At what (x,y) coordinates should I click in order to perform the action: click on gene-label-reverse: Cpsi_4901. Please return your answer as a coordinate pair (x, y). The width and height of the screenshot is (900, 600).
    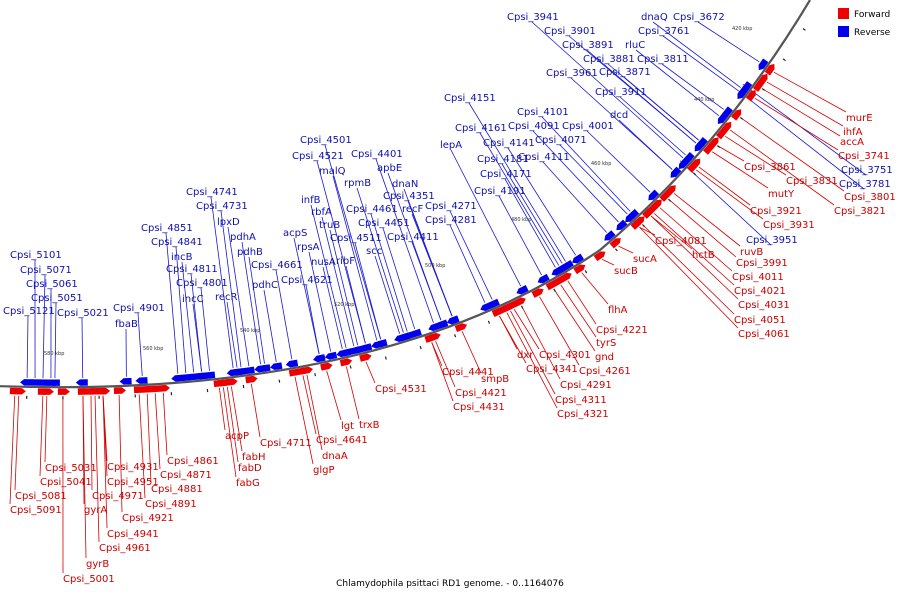
    Looking at the image, I should click on (139, 308).